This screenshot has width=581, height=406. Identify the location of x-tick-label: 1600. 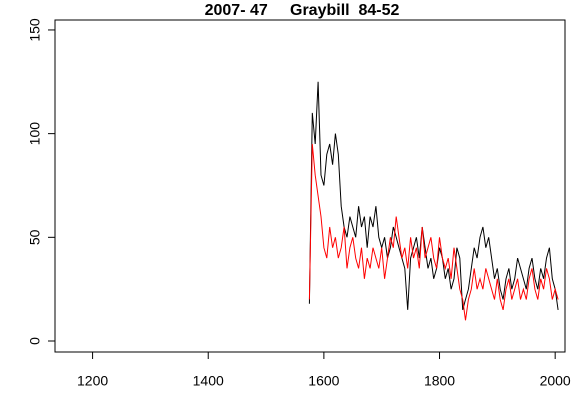
(323, 381).